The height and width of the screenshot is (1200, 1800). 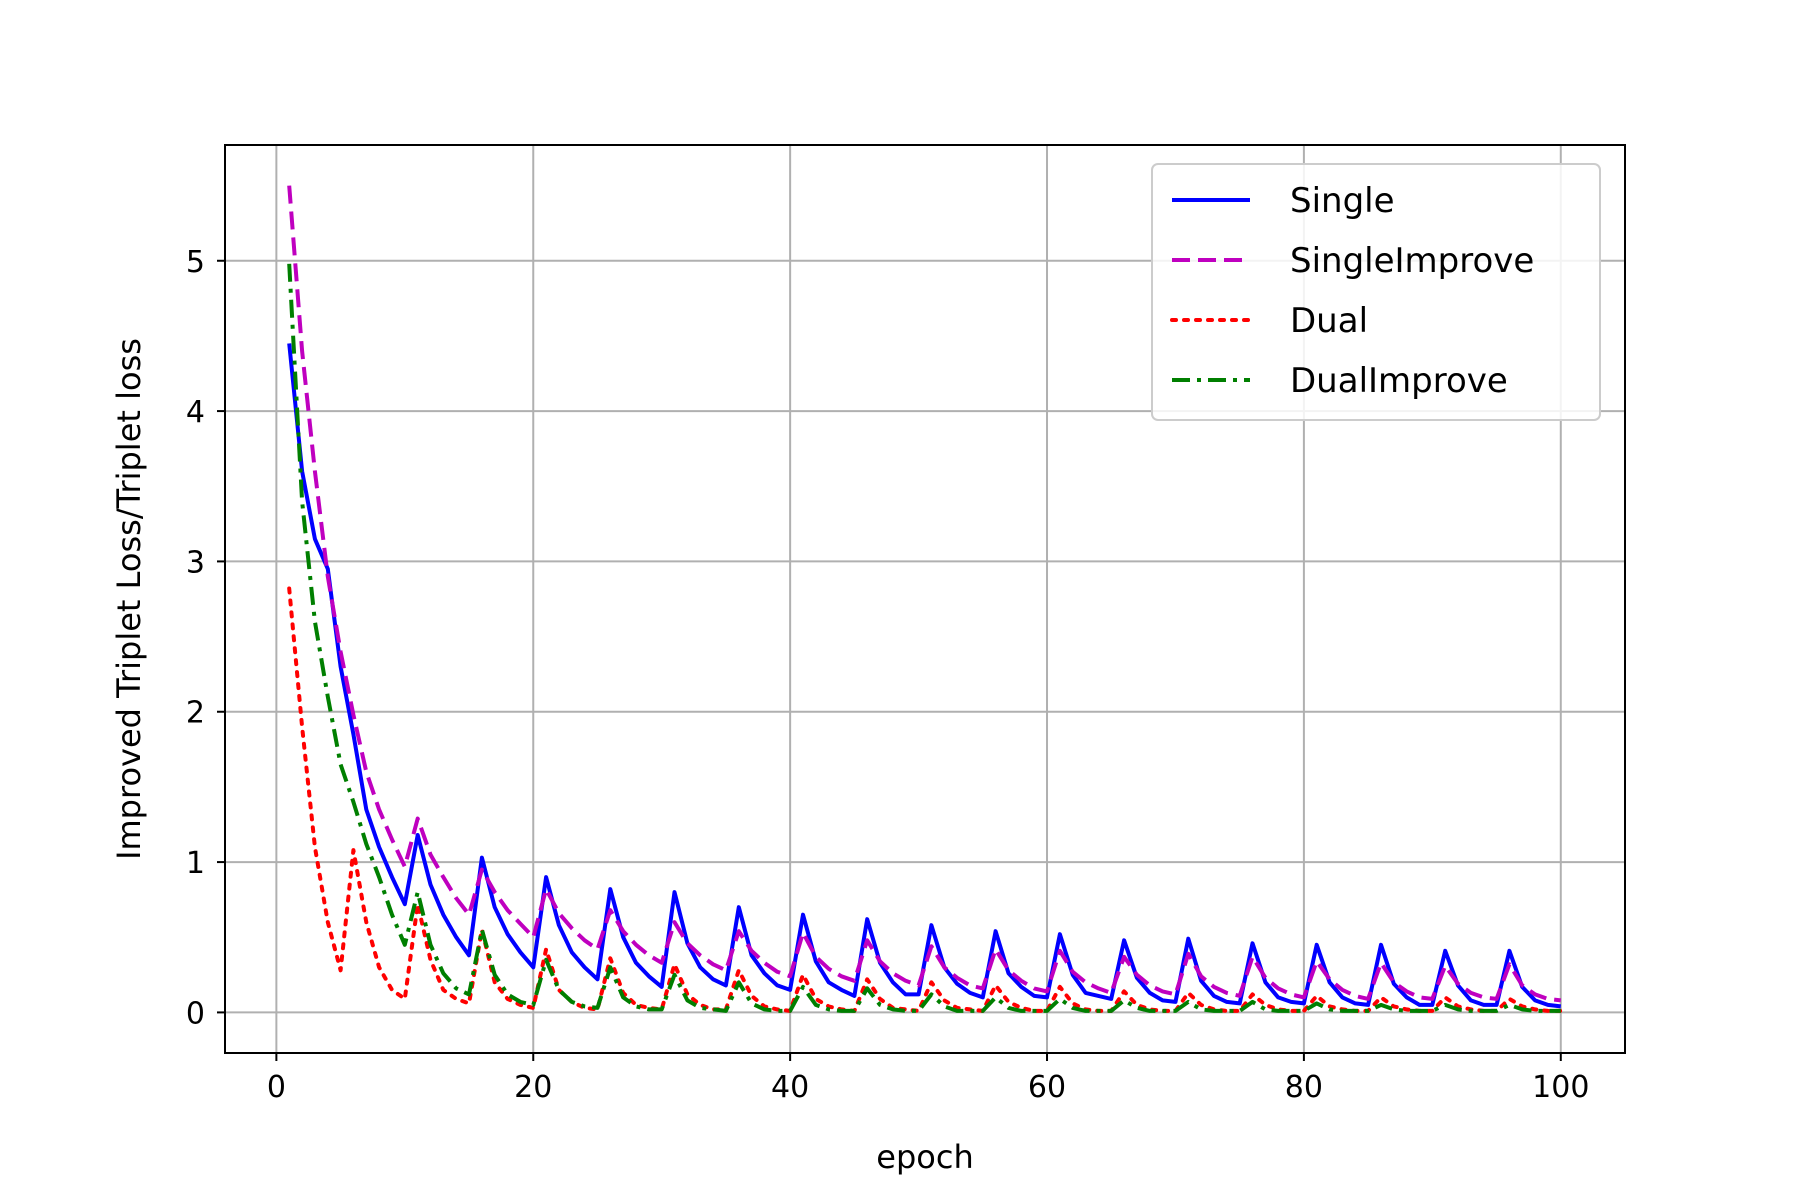 I want to click on legend-label: Single, so click(x=1342, y=201).